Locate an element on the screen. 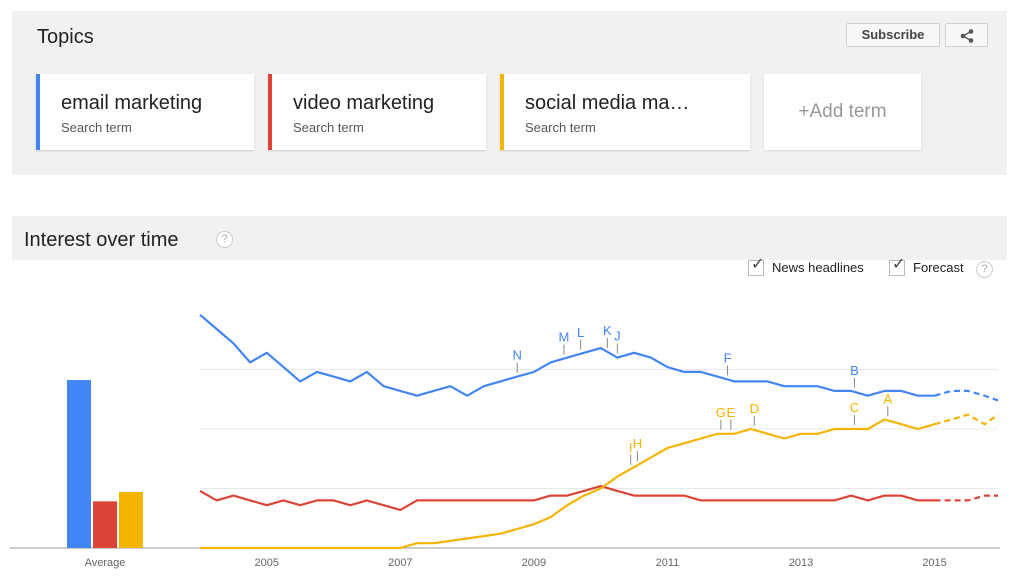 The width and height of the screenshot is (1024, 583). news-annotation-label: I is located at coordinates (631, 447).